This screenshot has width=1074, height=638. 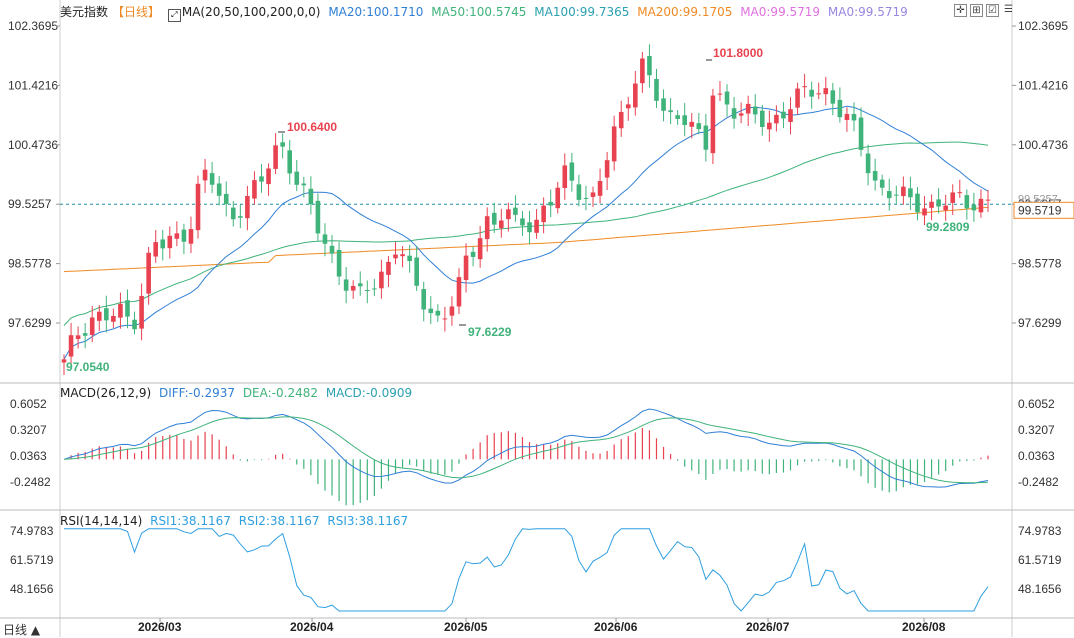 I want to click on price-tick-left: 99.5257, so click(x=30, y=204).